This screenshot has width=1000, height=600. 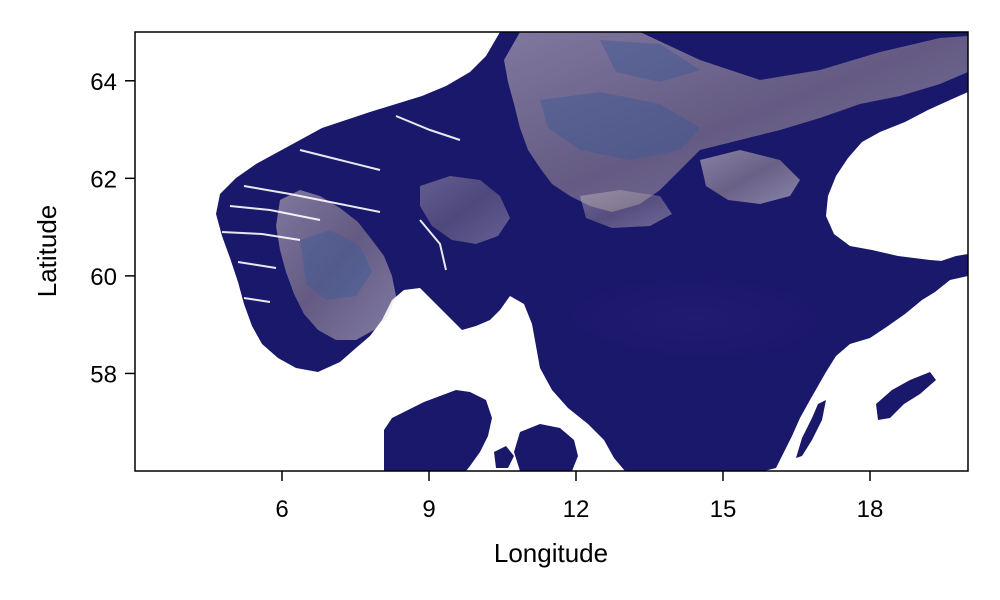 I want to click on zealand-island, so click(x=546, y=447).